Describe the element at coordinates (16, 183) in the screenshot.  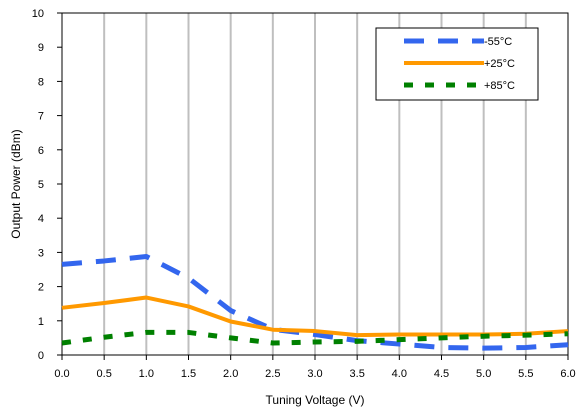
I see `y-axis-title: Output Power (dBm)` at that location.